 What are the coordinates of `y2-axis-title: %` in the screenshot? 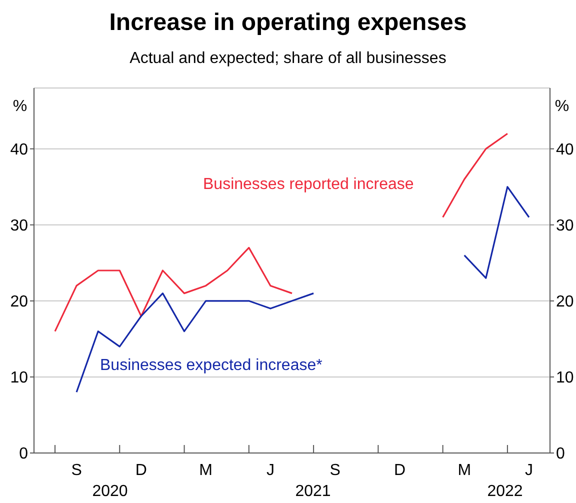 It's located at (562, 106).